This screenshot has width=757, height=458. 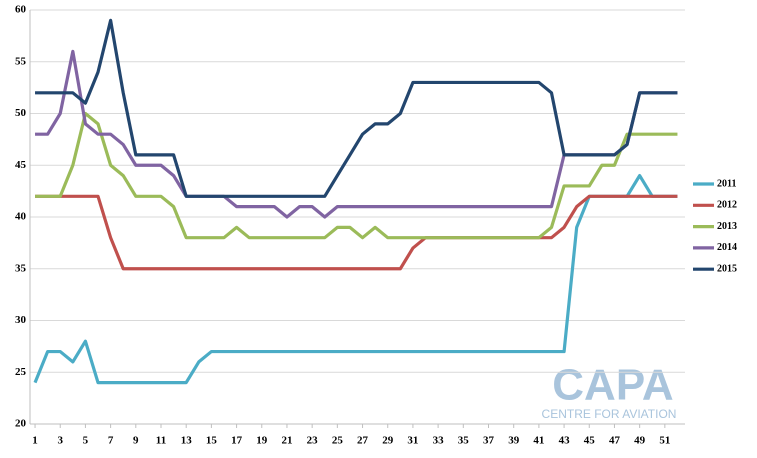 I want to click on x-tick-label: 19, so click(x=262, y=441).